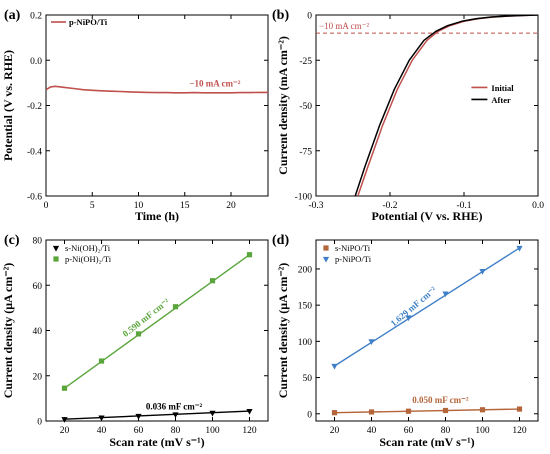 The height and width of the screenshot is (454, 550). Describe the element at coordinates (538, 206) in the screenshot. I see `x-tick-label: 0.0` at that location.